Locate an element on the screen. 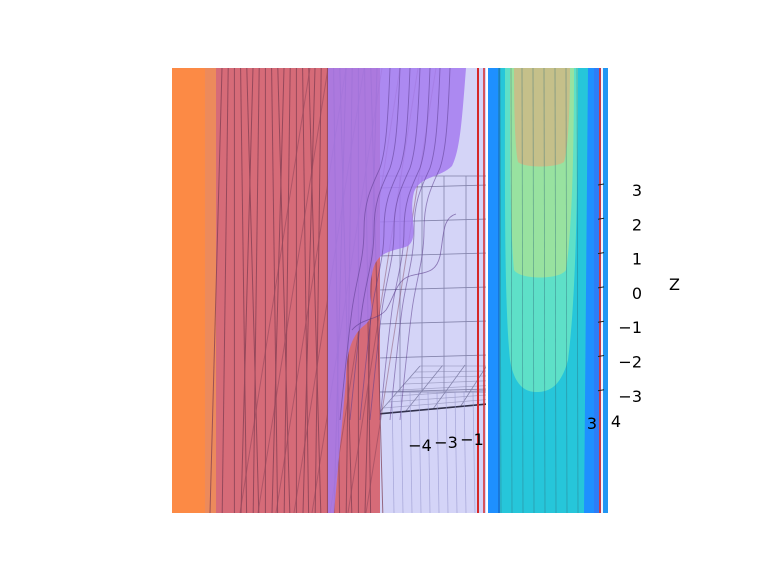 The image size is (768, 576). right-stripe-red is located at coordinates (600, 290).